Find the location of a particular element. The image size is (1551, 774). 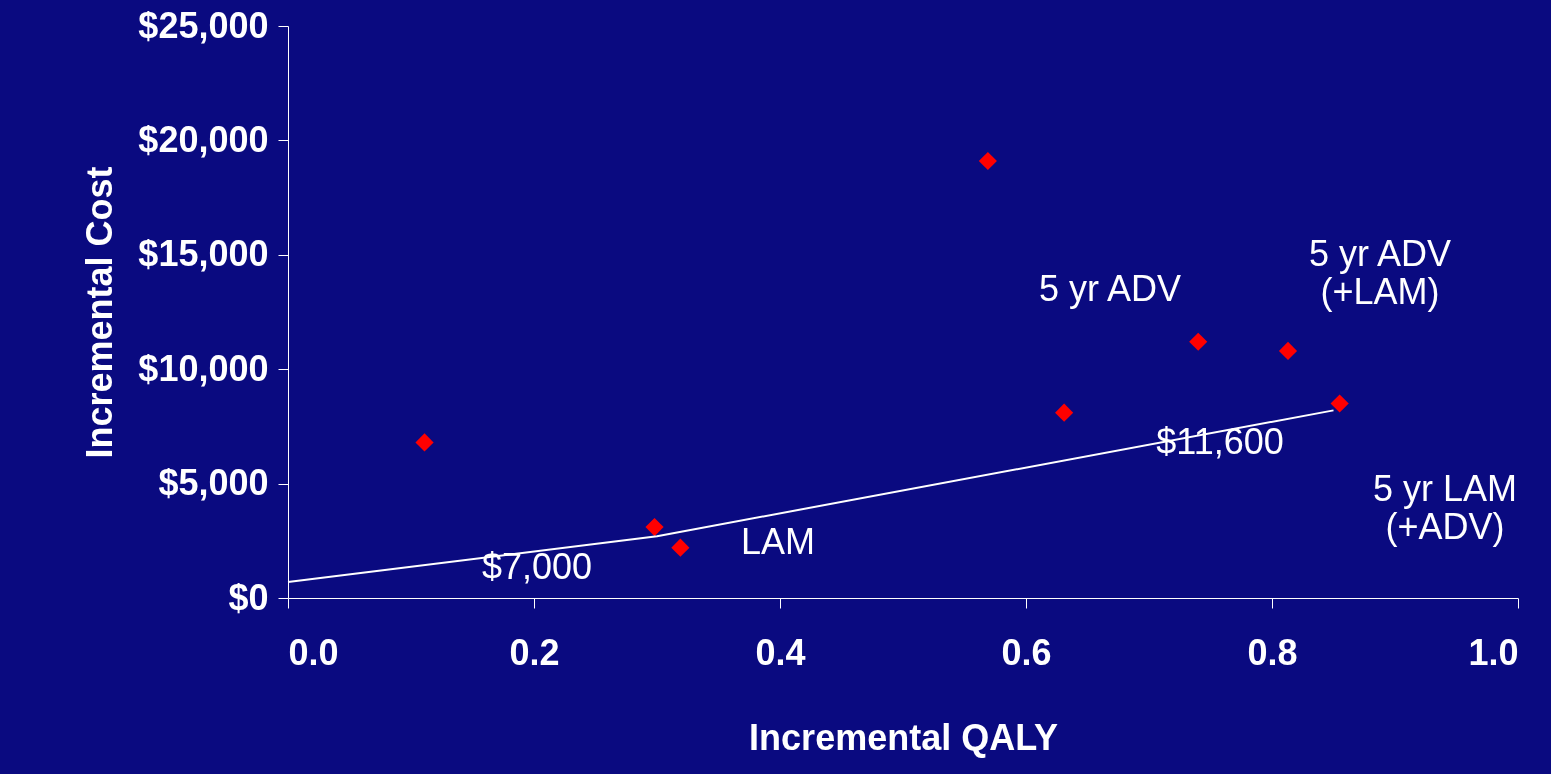

y-tick-label: $25,000 is located at coordinates (203, 25).